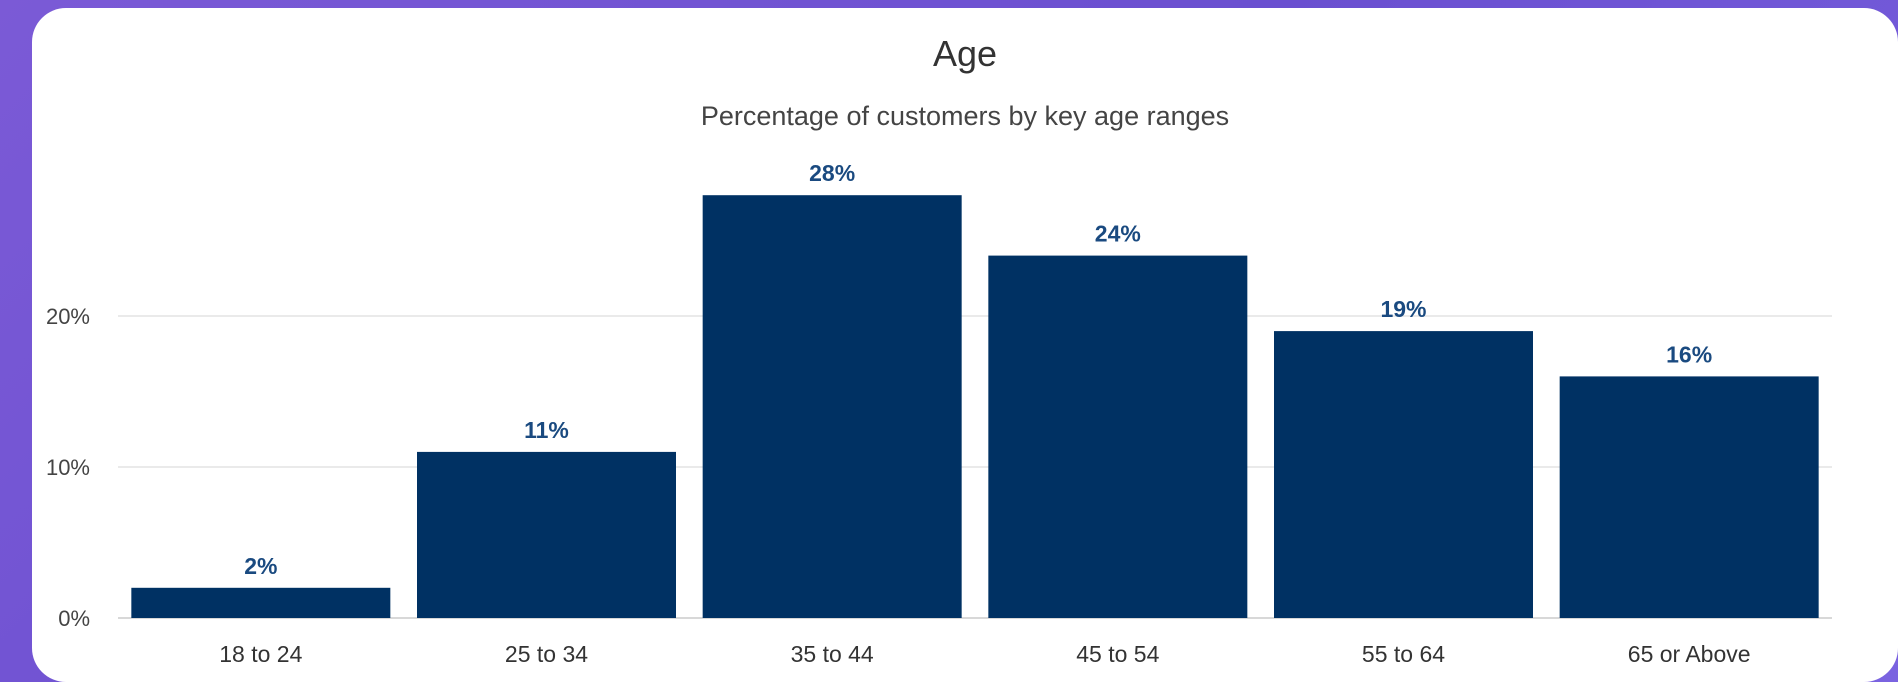  Describe the element at coordinates (965, 53) in the screenshot. I see `chart-title: Age` at that location.